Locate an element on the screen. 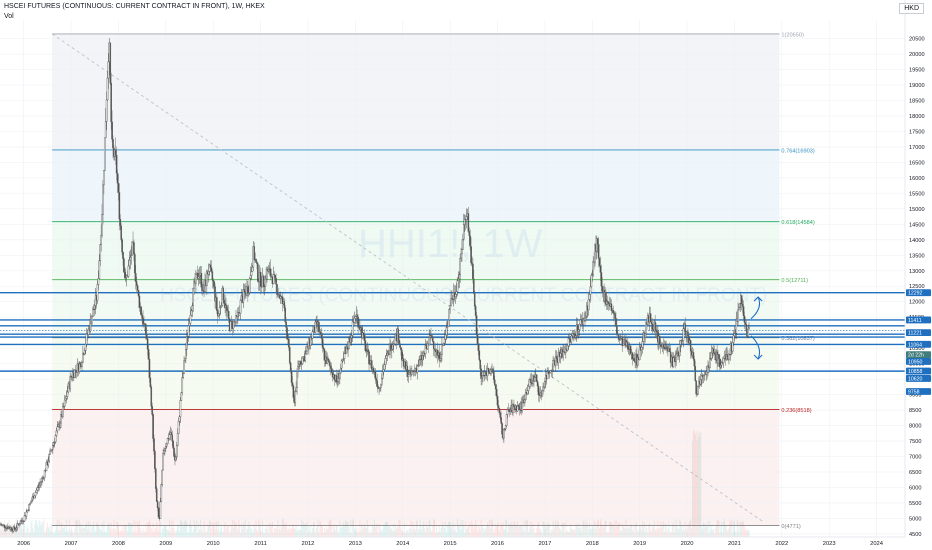  y-tick-label: 13000 is located at coordinates (917, 272).